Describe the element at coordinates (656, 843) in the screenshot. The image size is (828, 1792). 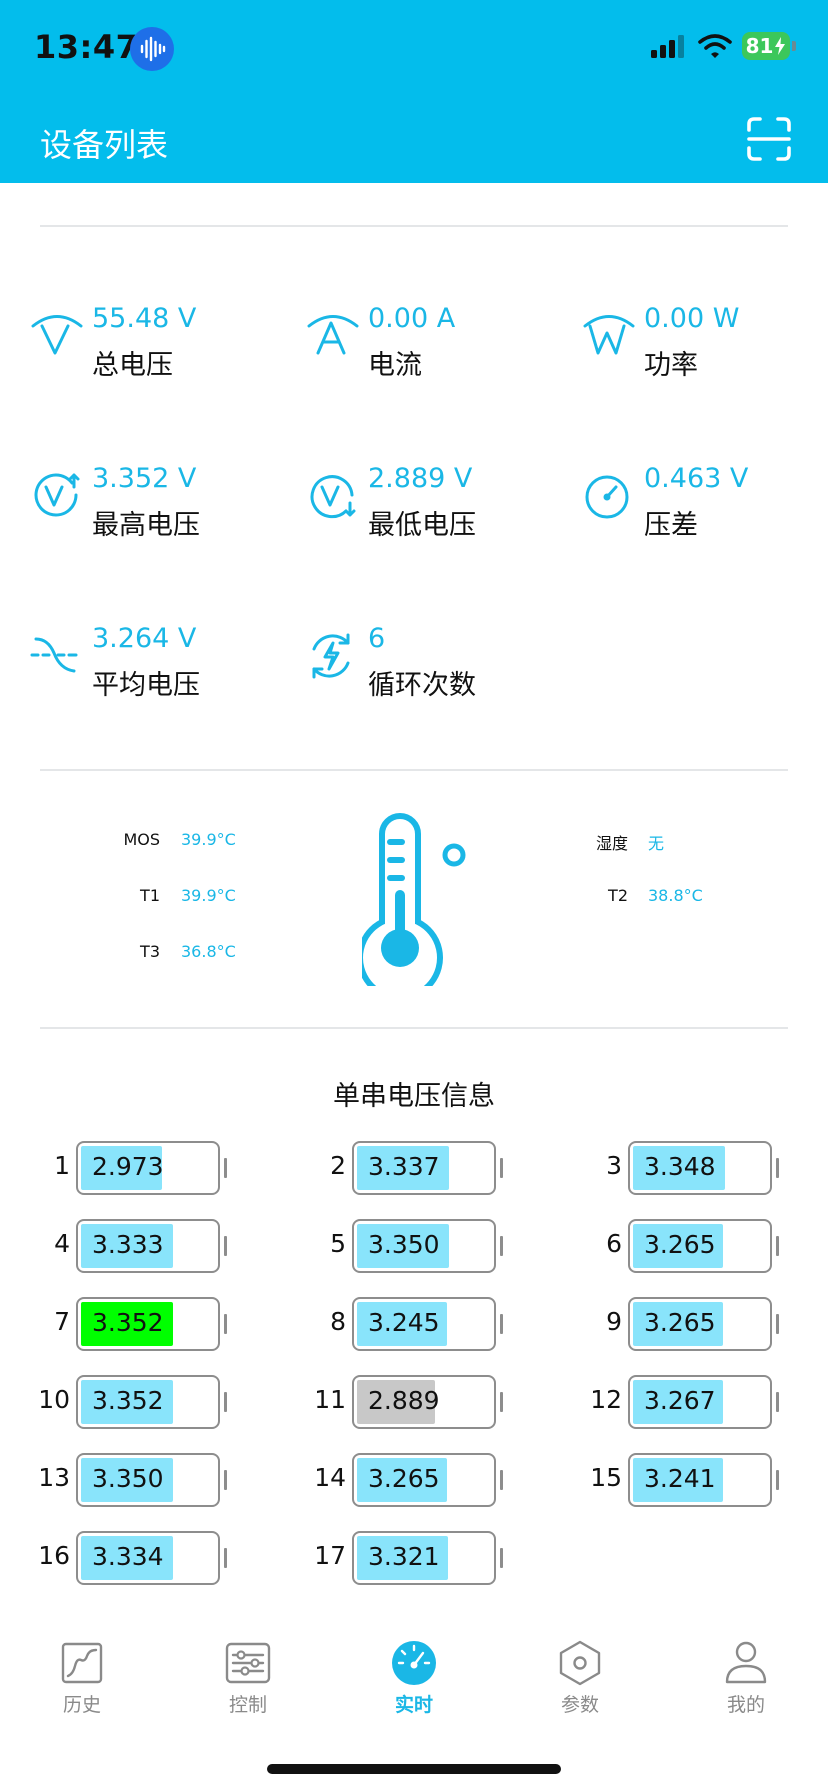
I see `humidity-value: 无` at that location.